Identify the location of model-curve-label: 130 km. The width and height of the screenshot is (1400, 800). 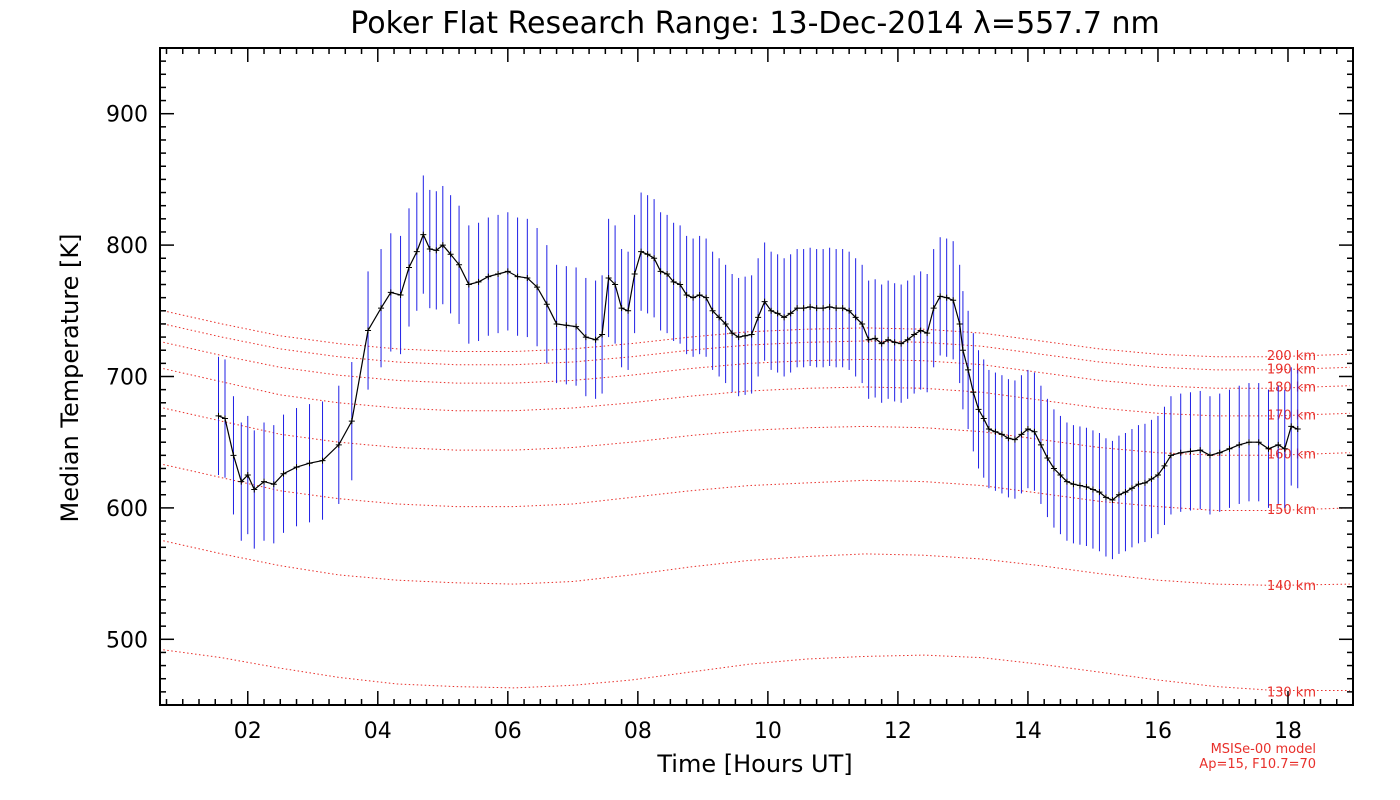
(1291, 693).